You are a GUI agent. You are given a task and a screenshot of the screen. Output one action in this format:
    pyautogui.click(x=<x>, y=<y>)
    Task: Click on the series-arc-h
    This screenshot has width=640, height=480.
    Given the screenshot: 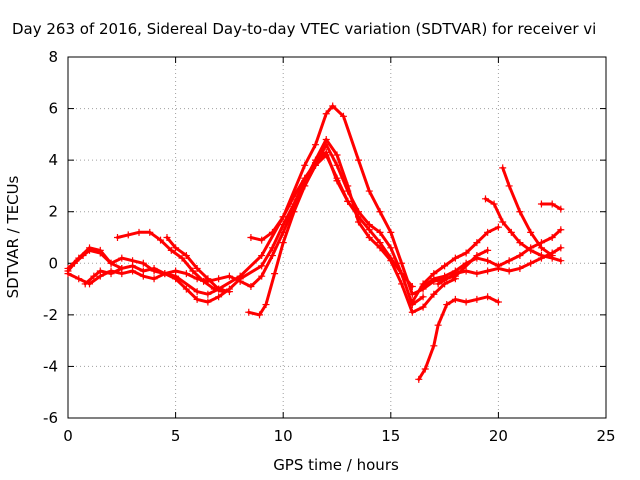 What is the action you would take?
    pyautogui.click(x=298, y=235)
    